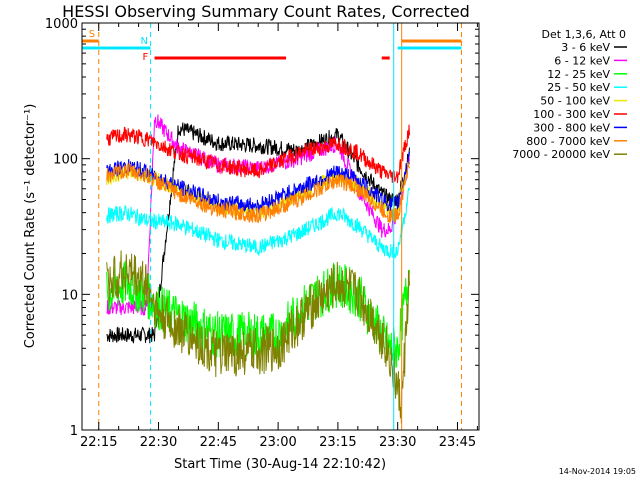  Describe the element at coordinates (568, 141) in the screenshot. I see `legend-label: 800 - 7000 keV` at that location.